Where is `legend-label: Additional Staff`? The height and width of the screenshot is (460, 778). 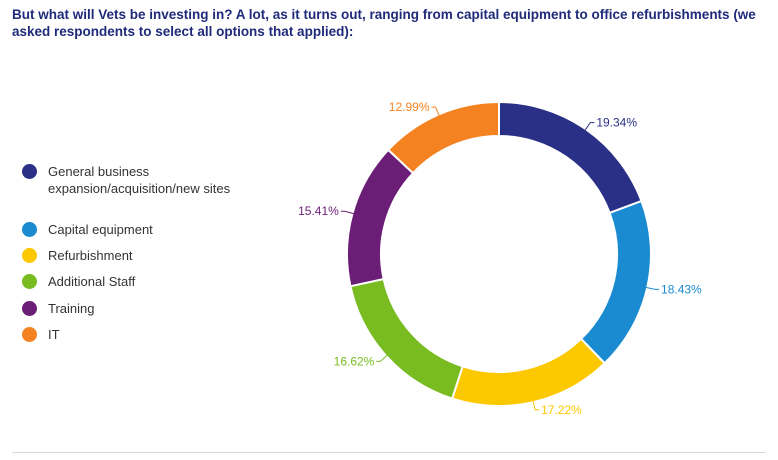
legend-label: Additional Staff is located at coordinates (92, 281).